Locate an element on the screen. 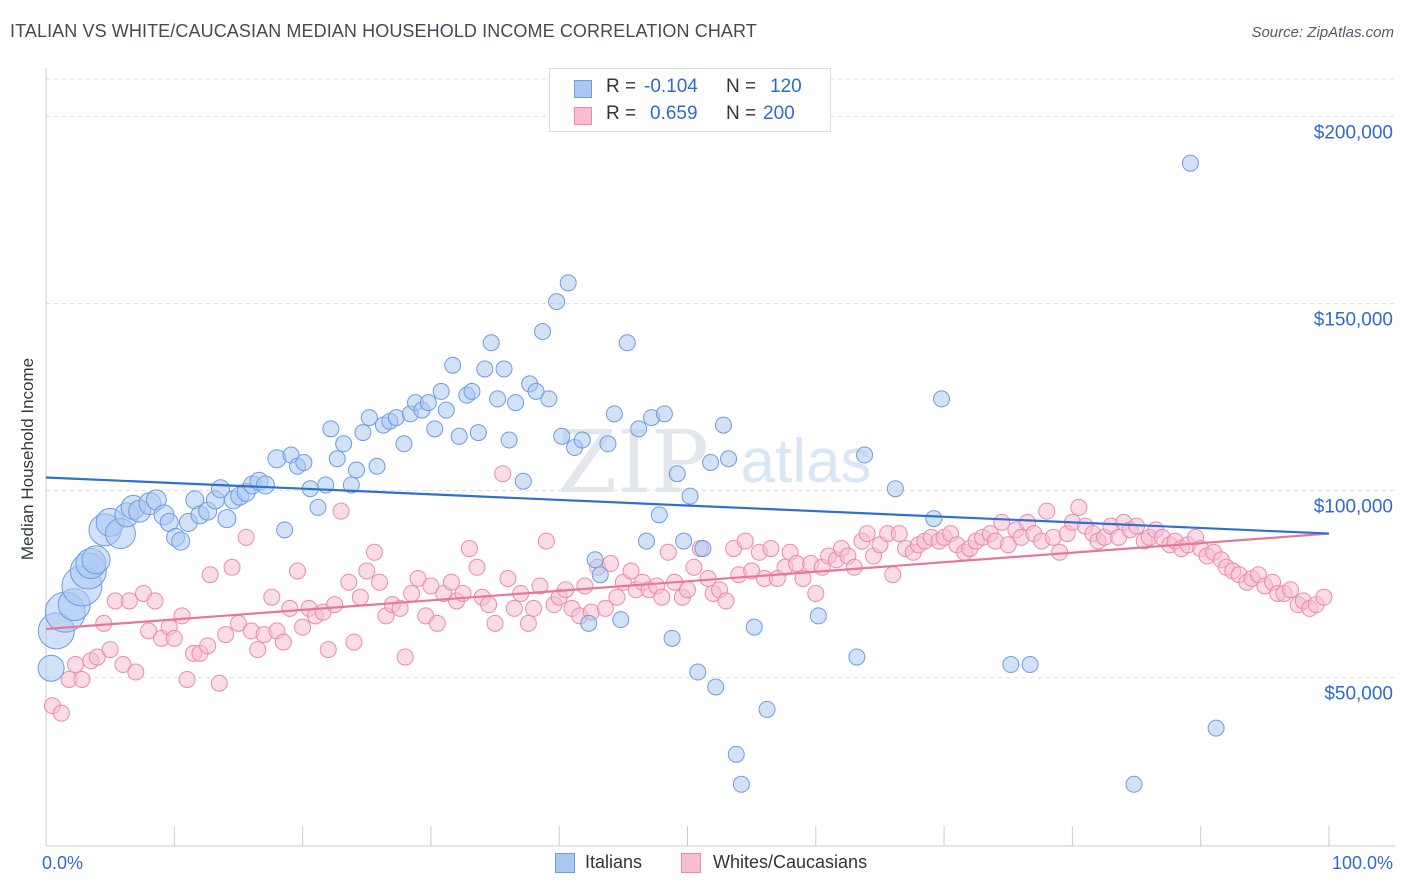 This screenshot has width=1406, height=892. bottom-legend-swatch-whites is located at coordinates (691, 863).